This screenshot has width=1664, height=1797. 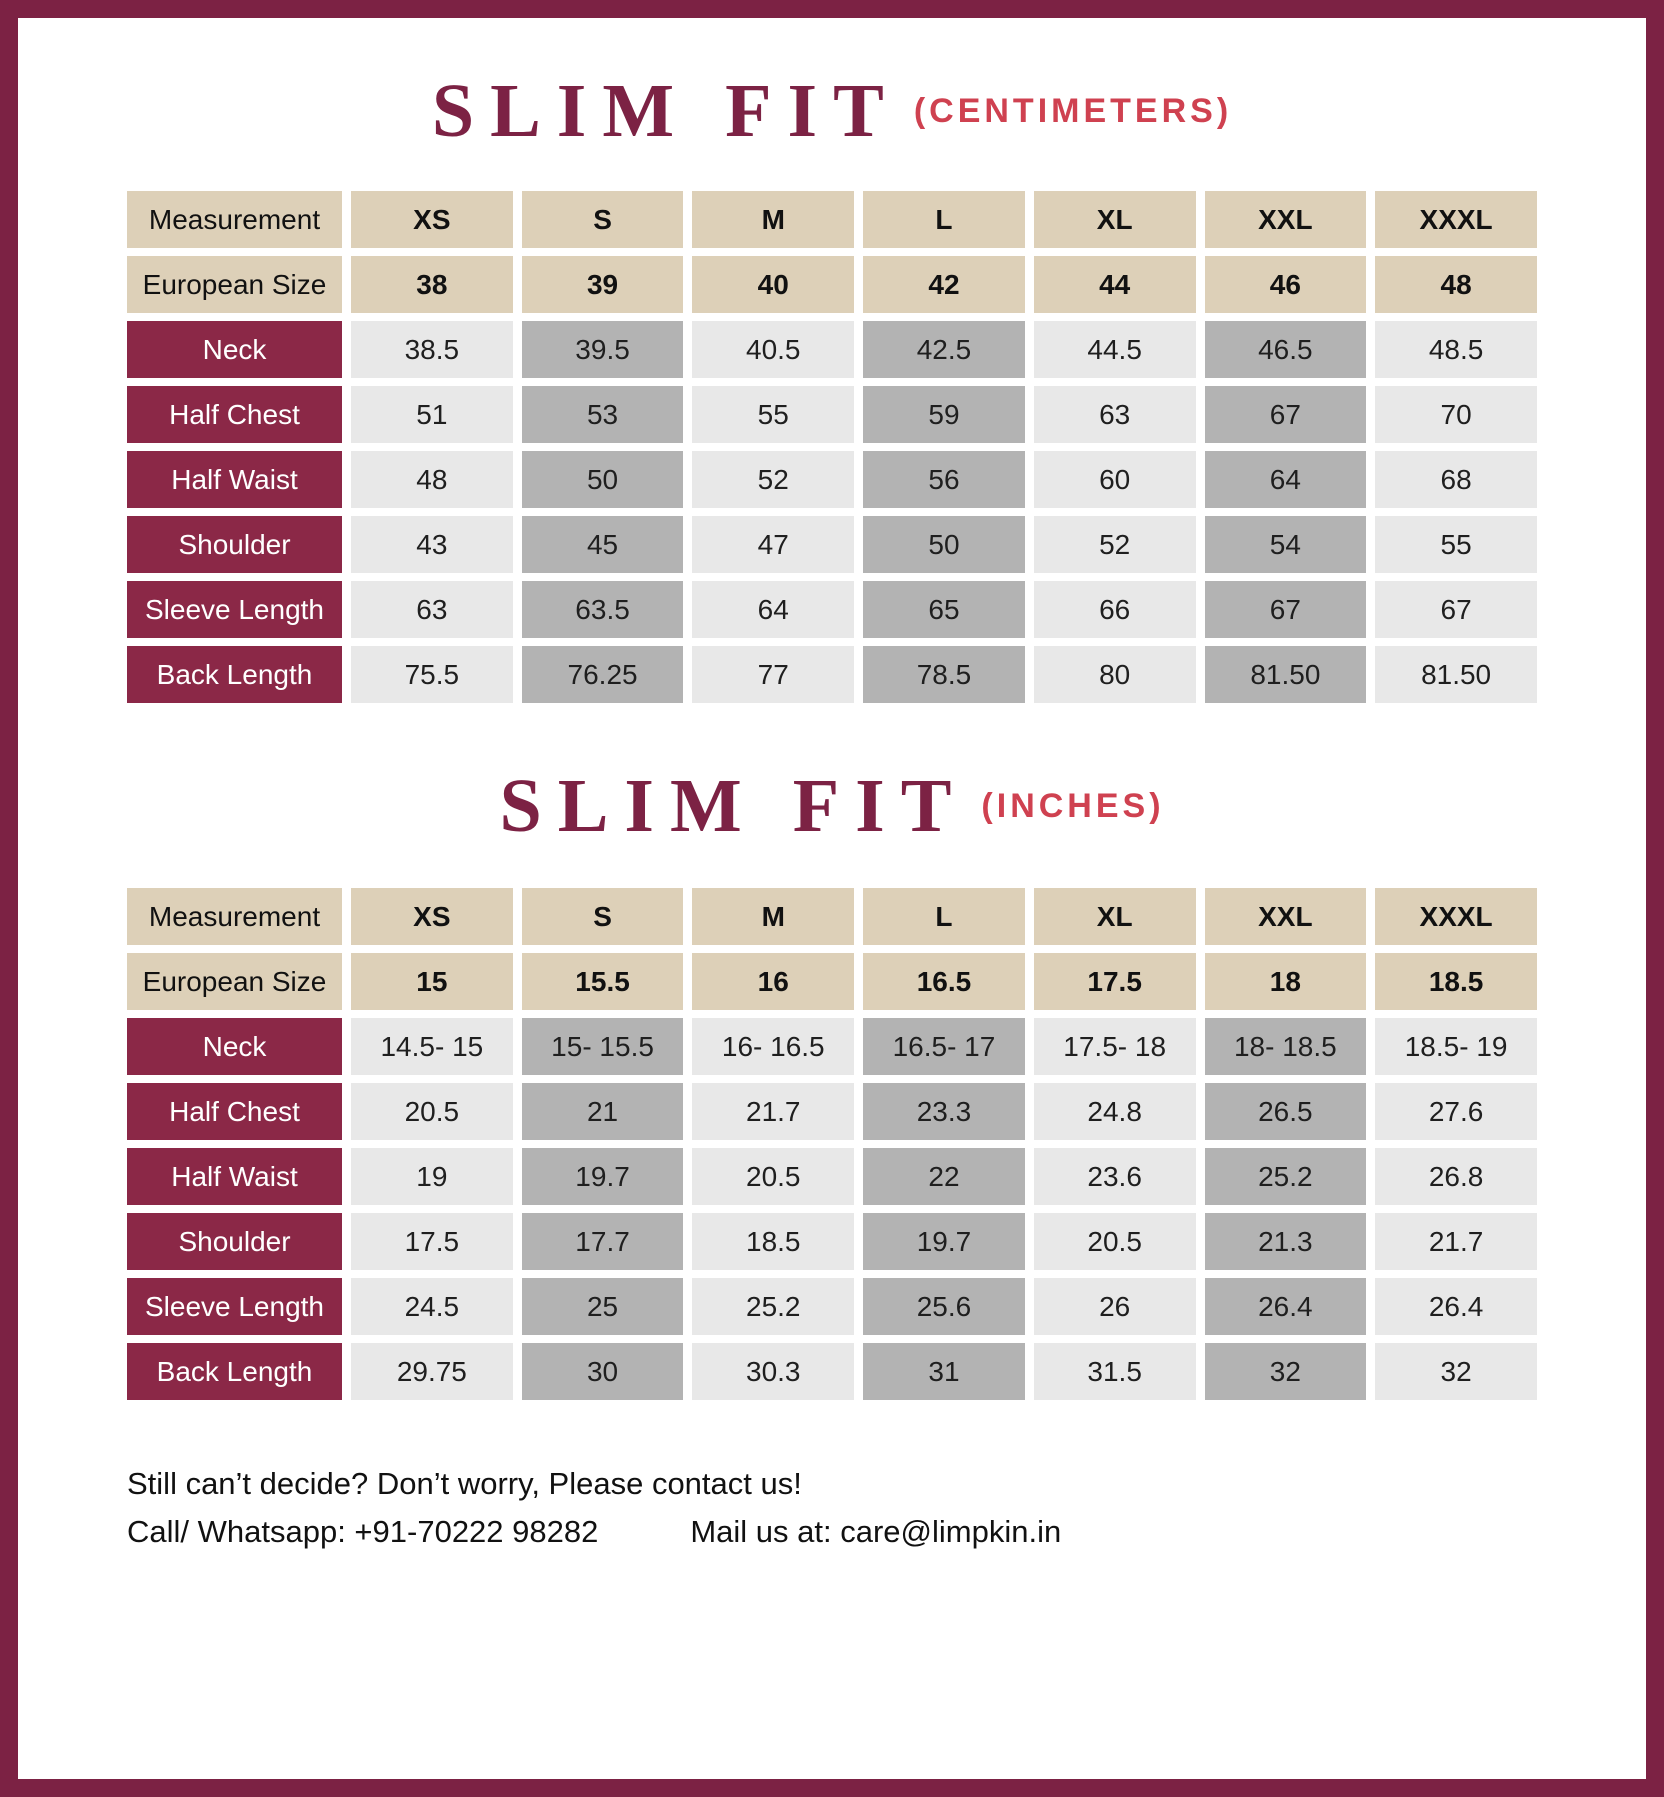 What do you see at coordinates (432, 1046) in the screenshot?
I see `value-cell: 14.5- 15` at bounding box center [432, 1046].